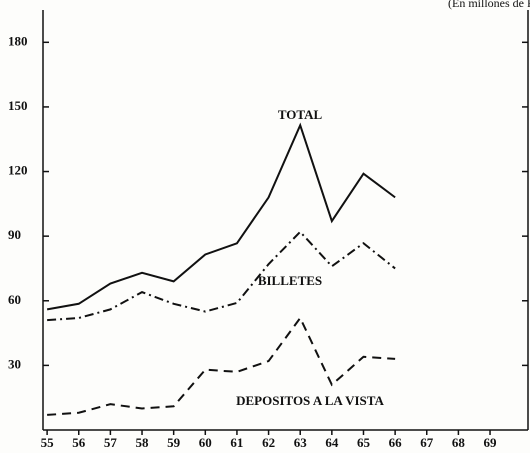  What do you see at coordinates (459, 442) in the screenshot?
I see `x-tick-label: 68` at bounding box center [459, 442].